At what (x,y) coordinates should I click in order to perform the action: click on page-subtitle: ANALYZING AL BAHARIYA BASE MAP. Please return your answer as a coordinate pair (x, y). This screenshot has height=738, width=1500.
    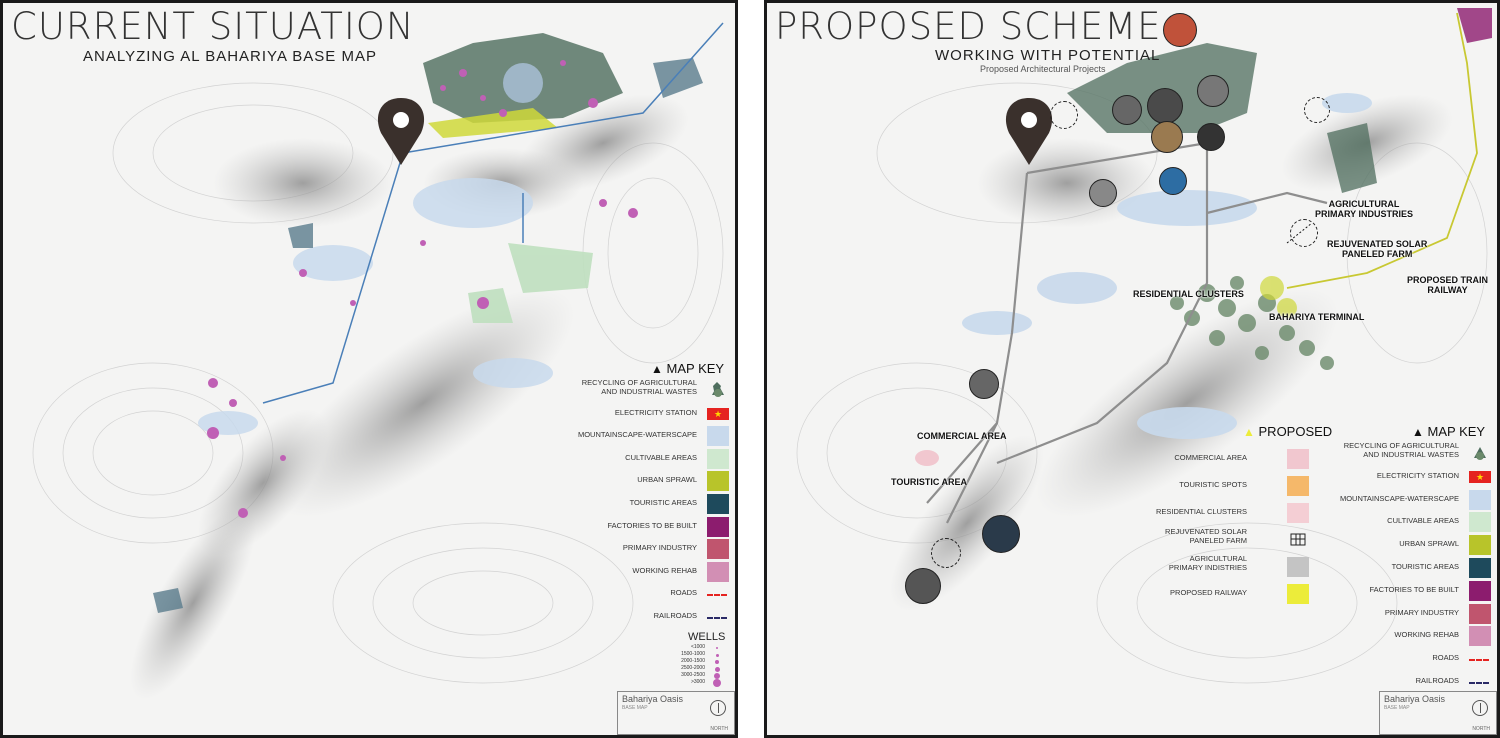
    Looking at the image, I should click on (230, 56).